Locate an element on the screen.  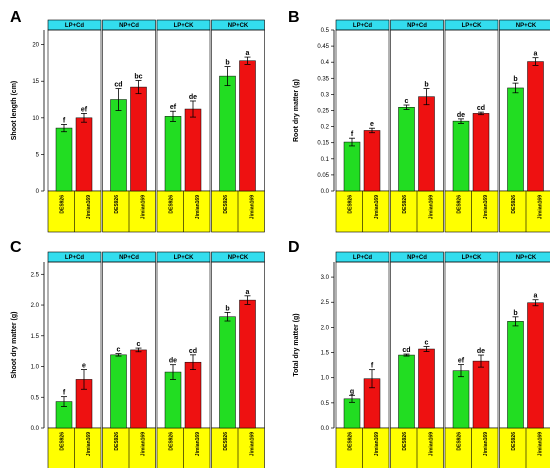
y-tick-label: 0.1 is located at coordinates (325, 160).